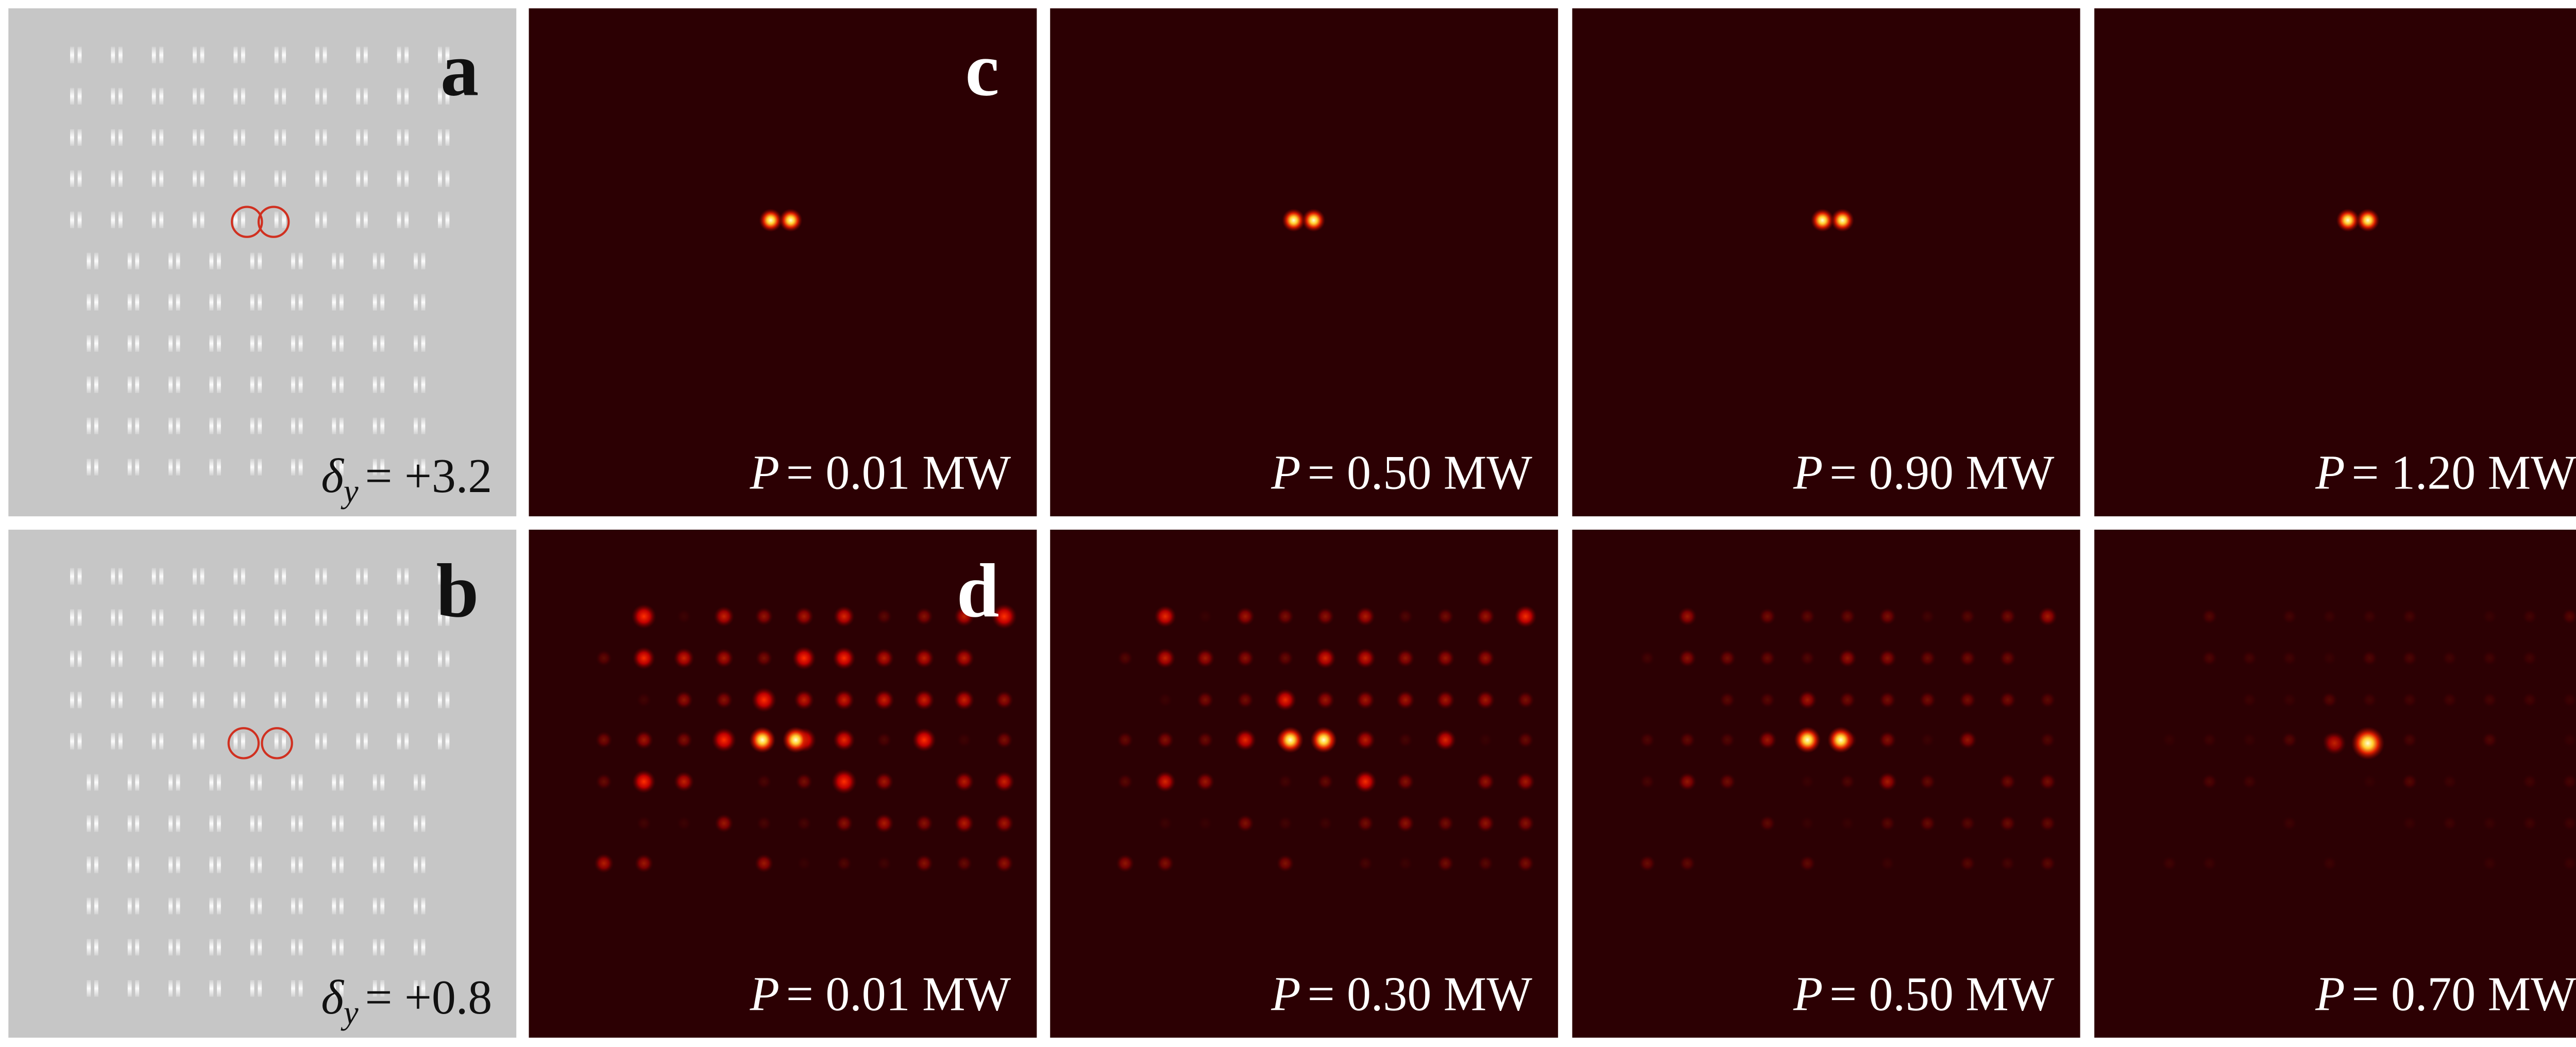  Describe the element at coordinates (1826, 783) in the screenshot. I see `intensity-frame: P = 0.50 MW` at that location.